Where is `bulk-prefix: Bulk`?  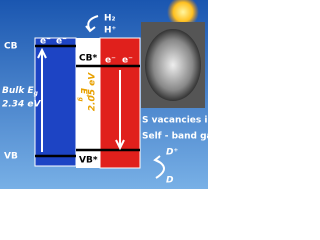 bulk-prefix: Bulk is located at coordinates (14, 91).